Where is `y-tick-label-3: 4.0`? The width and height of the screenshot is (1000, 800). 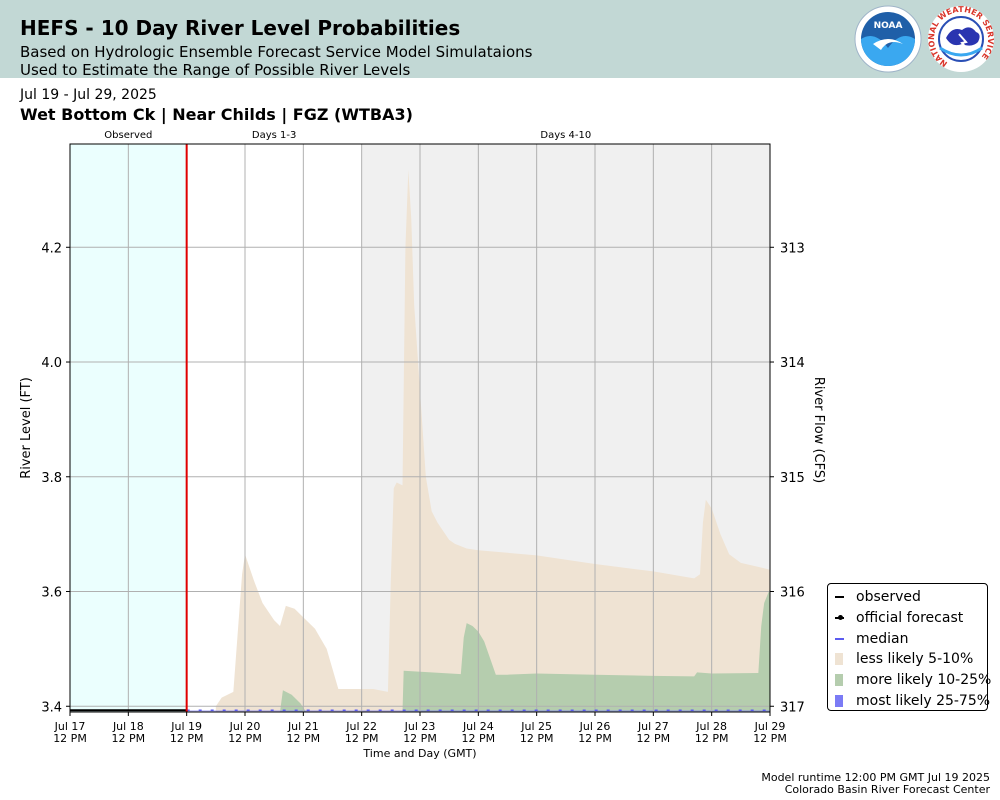
y-tick-label-3: 4.0 is located at coordinates (51, 363).